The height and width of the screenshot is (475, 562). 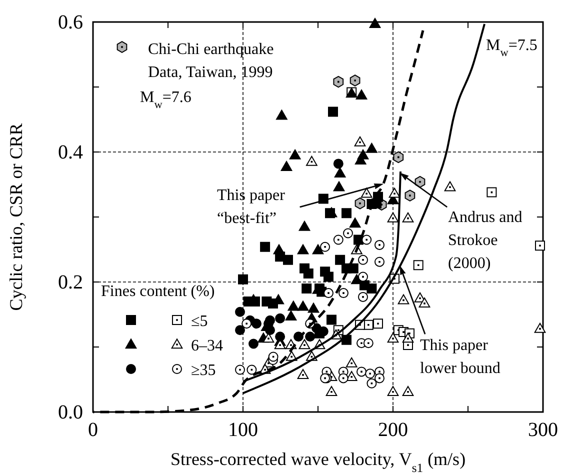 What do you see at coordinates (512, 48) in the screenshot?
I see `annotation: M$_{w}$=7.5` at bounding box center [512, 48].